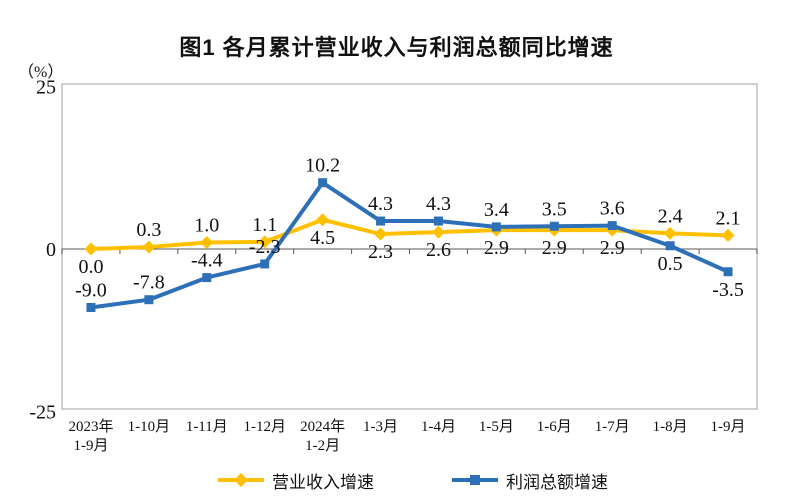  I want to click on data-point-label: 0.0, so click(90, 267).